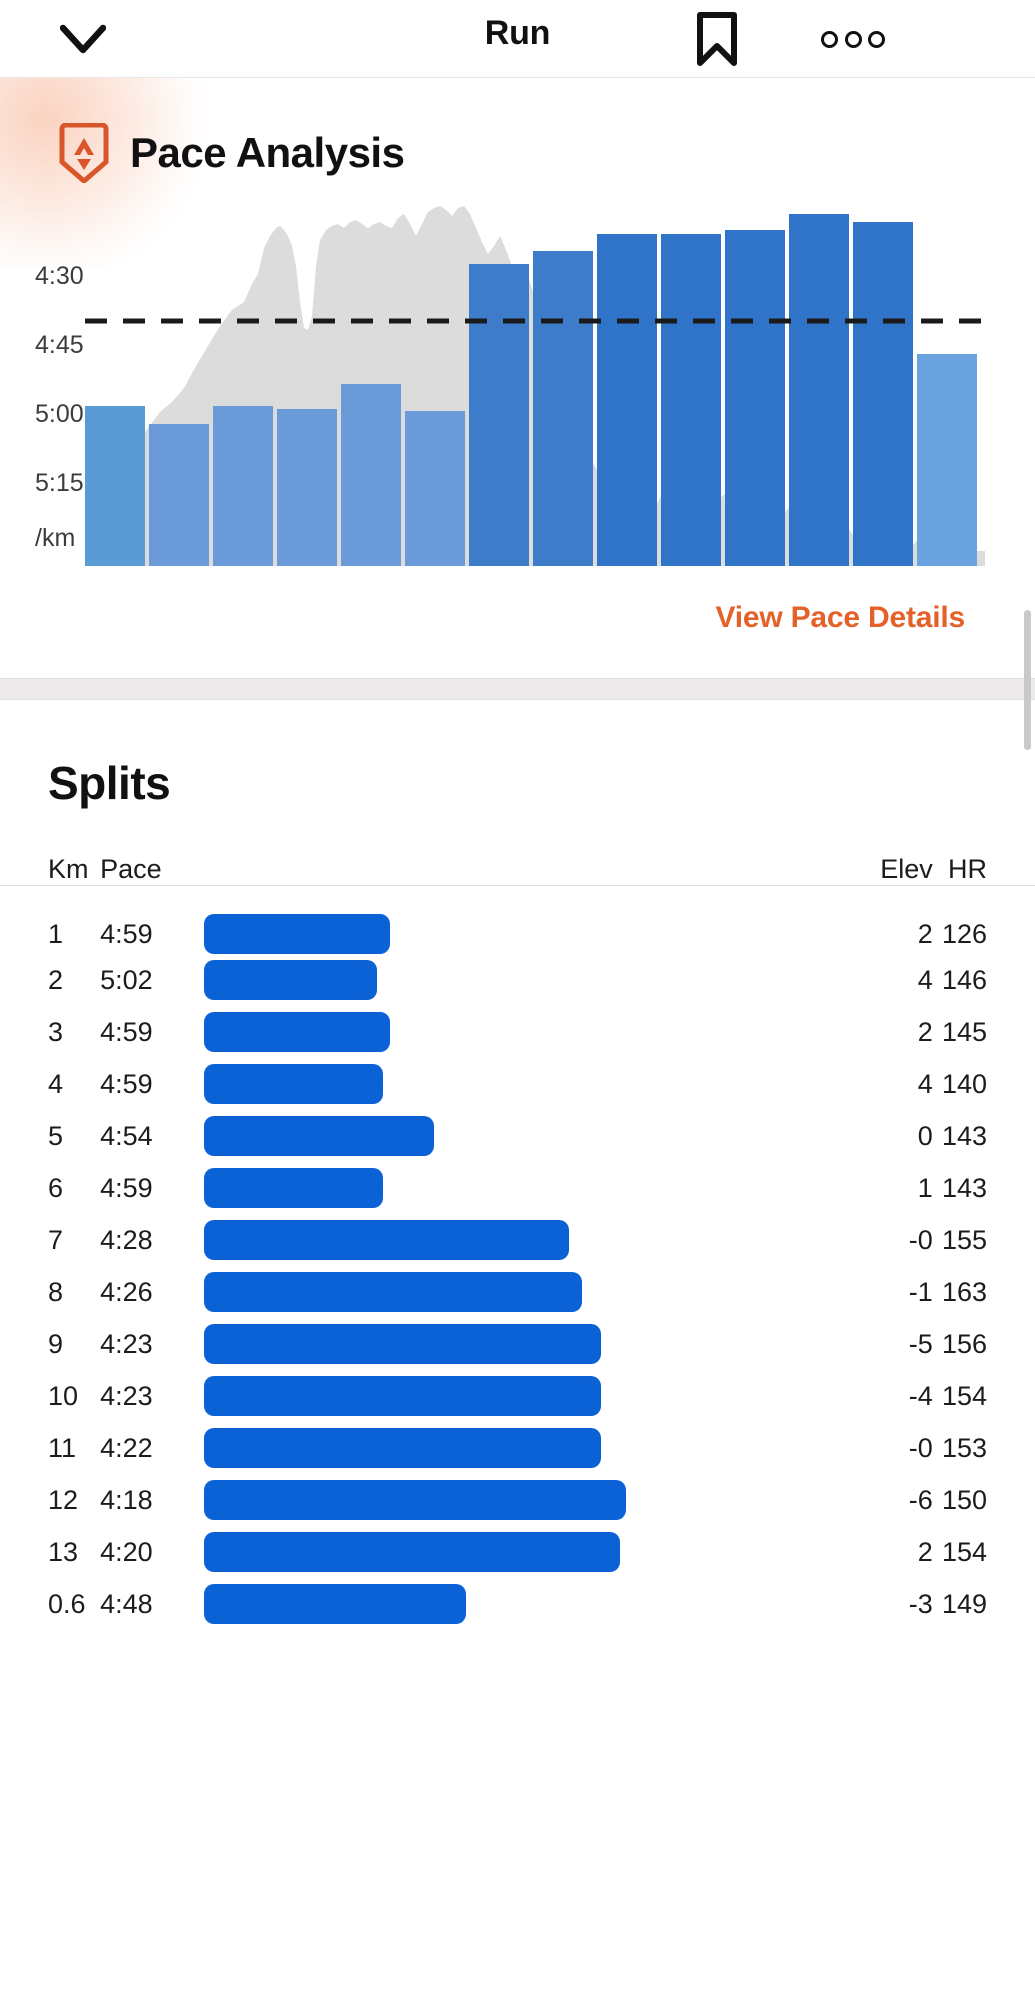 The image size is (1035, 2000). What do you see at coordinates (906, 869) in the screenshot?
I see `column-header-elev: Elev` at bounding box center [906, 869].